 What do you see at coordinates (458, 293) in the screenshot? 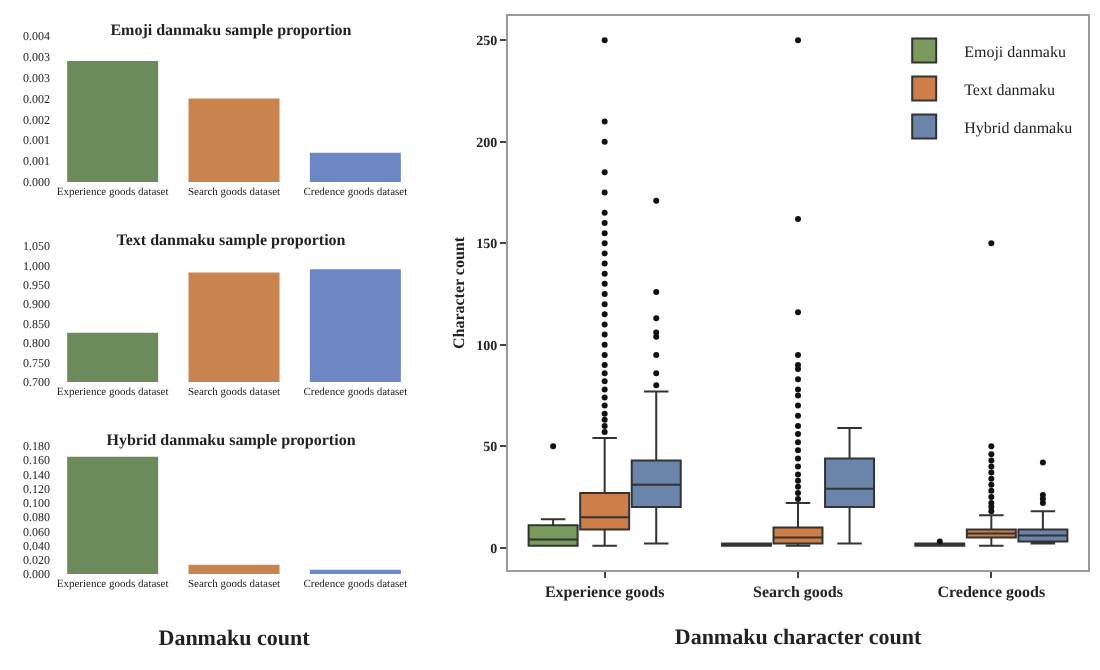
I see `y-axis-title: Character count` at bounding box center [458, 293].